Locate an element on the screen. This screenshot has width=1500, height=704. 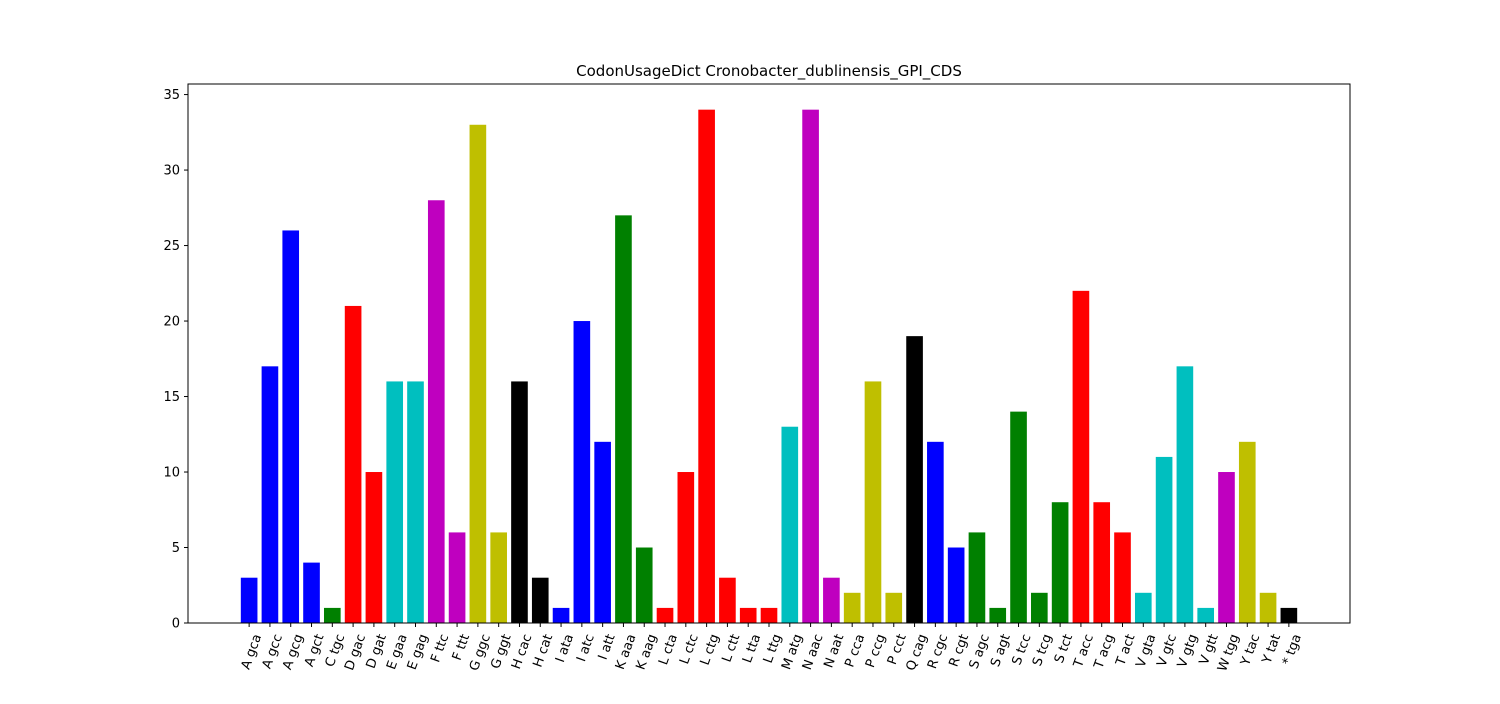
y-axis: 0 5 10 15 20 25 30 35 is located at coordinates (175, 360).